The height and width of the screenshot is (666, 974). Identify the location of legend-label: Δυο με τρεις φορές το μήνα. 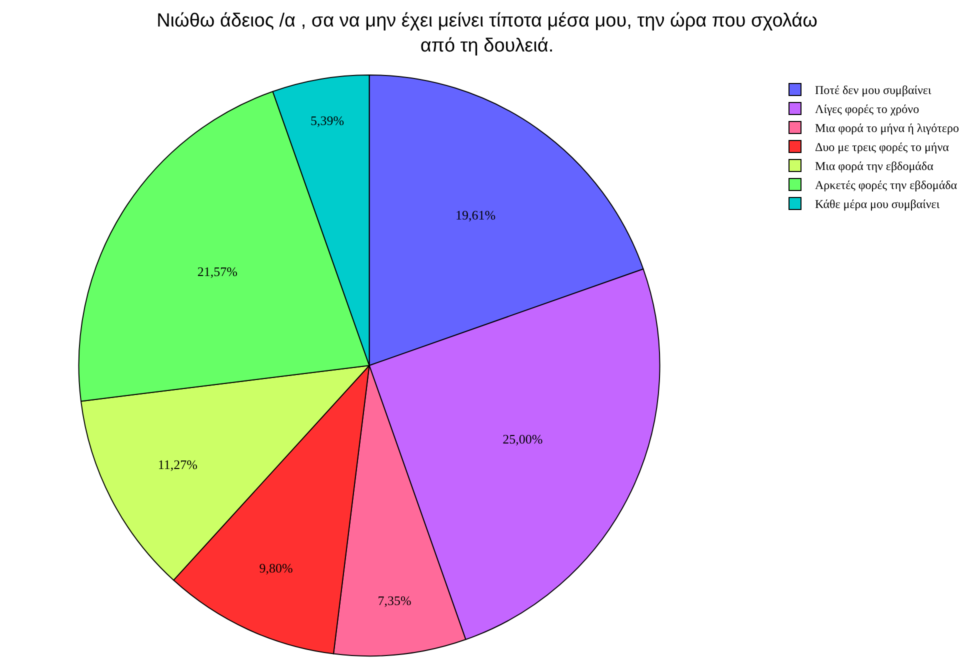
(882, 147).